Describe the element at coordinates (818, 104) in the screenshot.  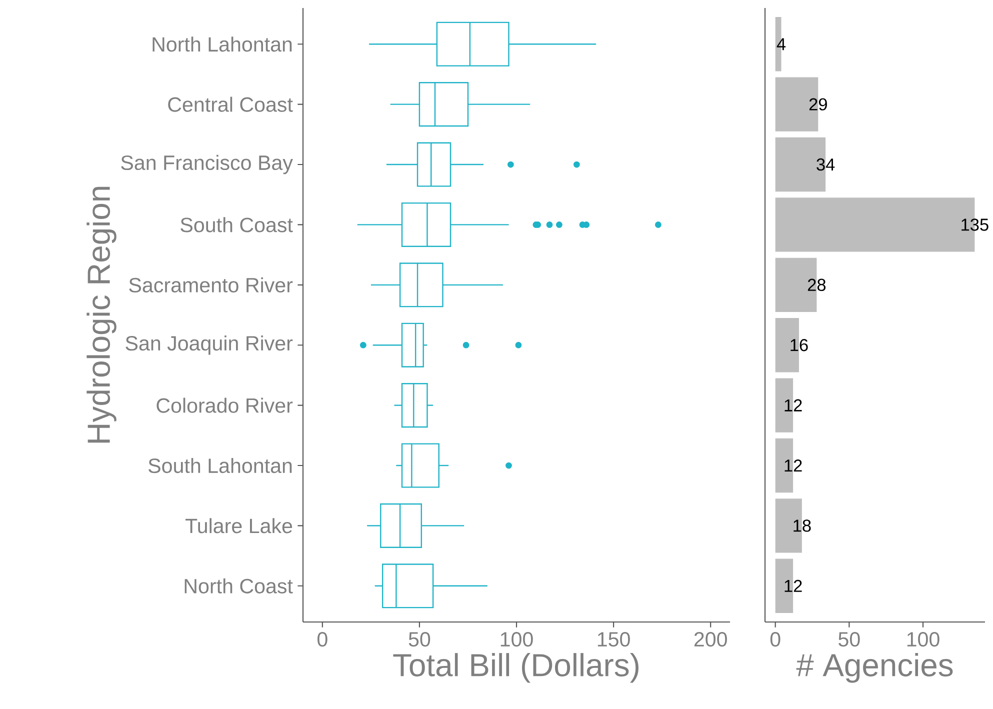
I see `data-label: 29` at that location.